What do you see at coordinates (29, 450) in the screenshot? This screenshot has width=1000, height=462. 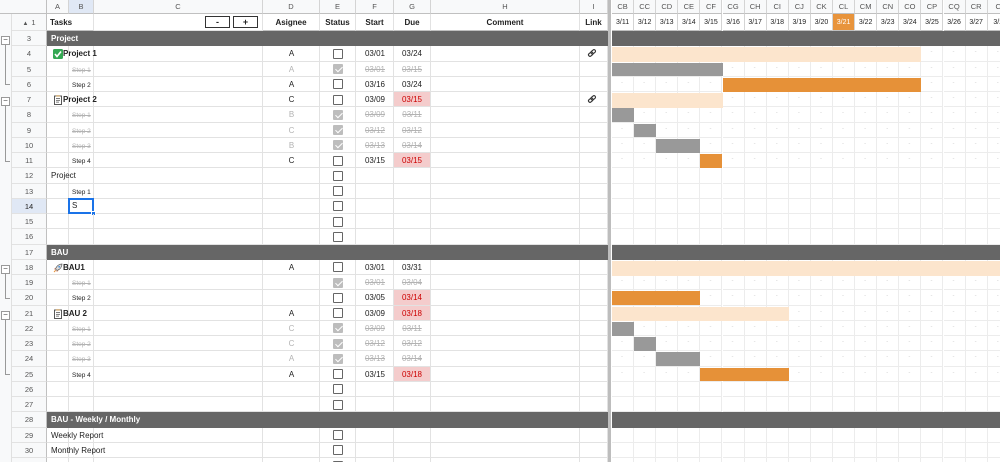 I see `row-header: 30` at bounding box center [29, 450].